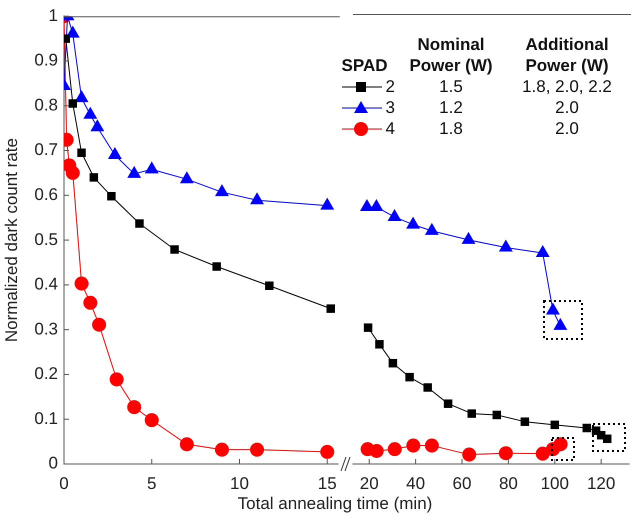 The height and width of the screenshot is (521, 637). I want to click on x-tick-label: 5, so click(151, 483).